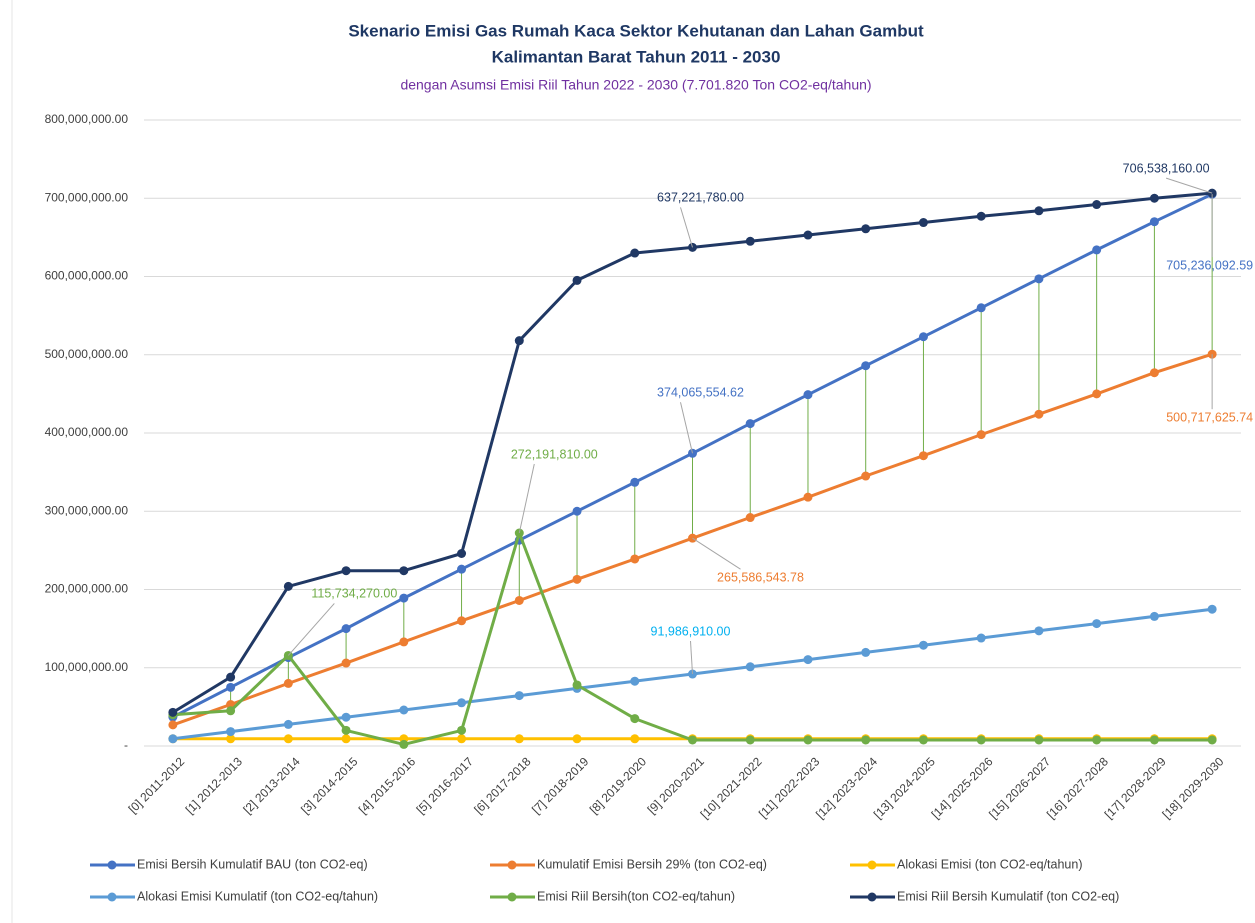 Image resolution: width=1255 pixels, height=923 pixels. Describe the element at coordinates (1166, 168) in the screenshot. I see `data-label: 706,538,160.00` at that location.